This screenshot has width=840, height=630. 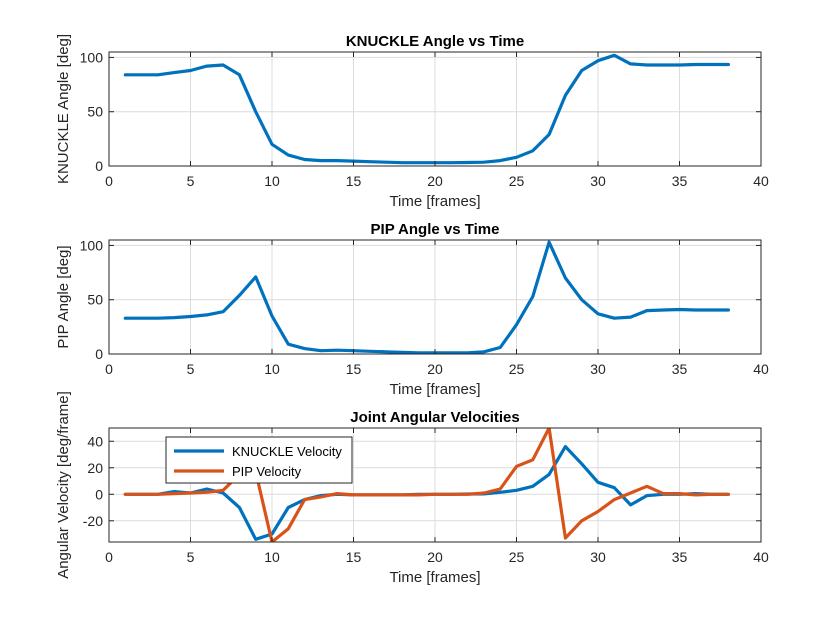 What do you see at coordinates (435, 229) in the screenshot?
I see `chart-title: PIP Angle vs Time` at bounding box center [435, 229].